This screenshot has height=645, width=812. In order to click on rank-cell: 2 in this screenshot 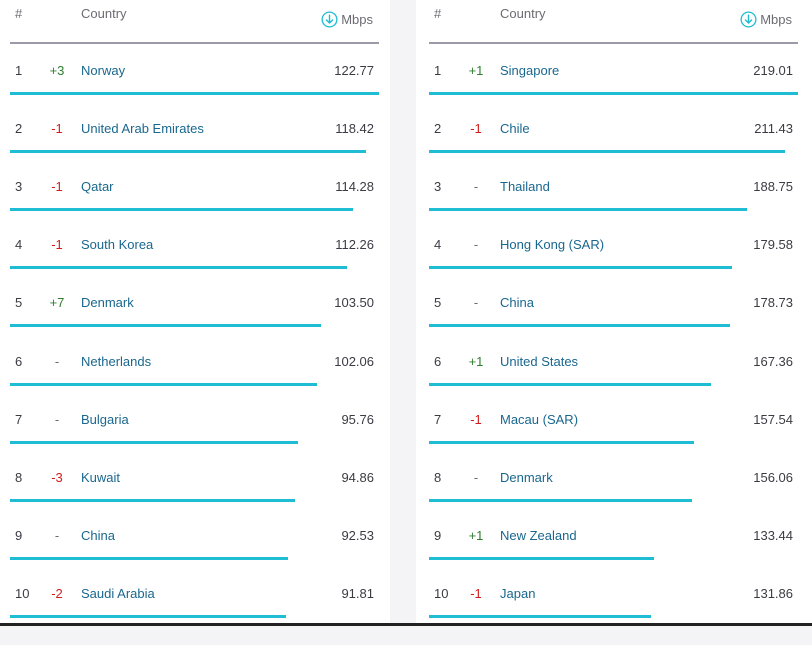, I will do `click(438, 129)`.